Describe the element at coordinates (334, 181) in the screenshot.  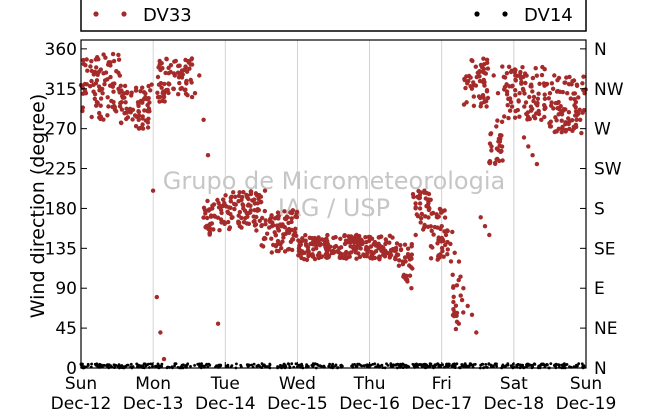
I see `watermark-line-1: Grupo de Micrometeorologia` at that location.